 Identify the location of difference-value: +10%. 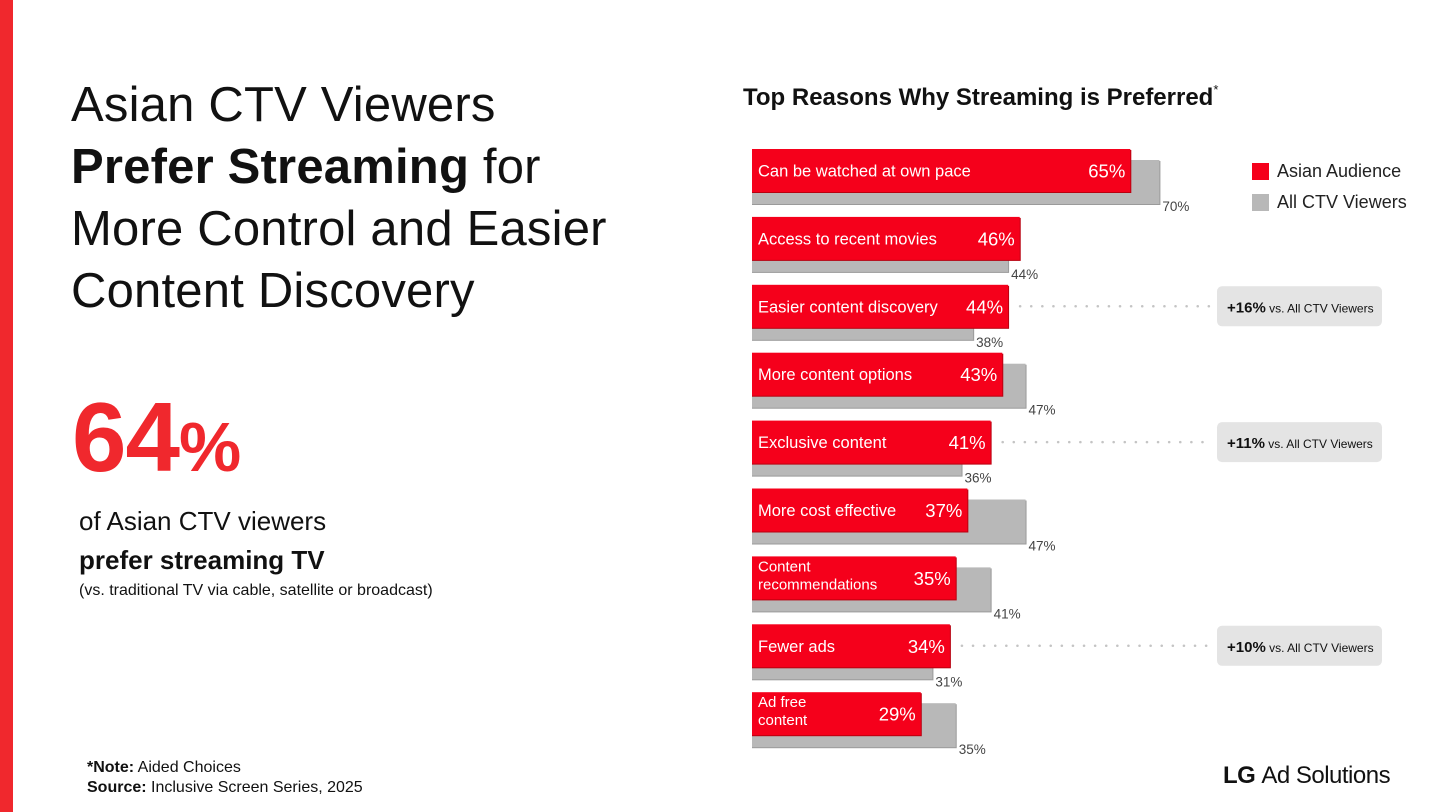
(1246, 647).